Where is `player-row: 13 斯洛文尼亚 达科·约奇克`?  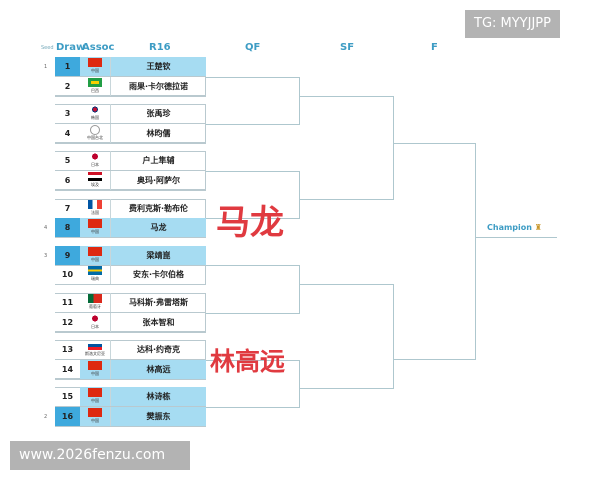
player-row: 13 斯洛文尼亚 达科·约奇克 is located at coordinates (130, 350).